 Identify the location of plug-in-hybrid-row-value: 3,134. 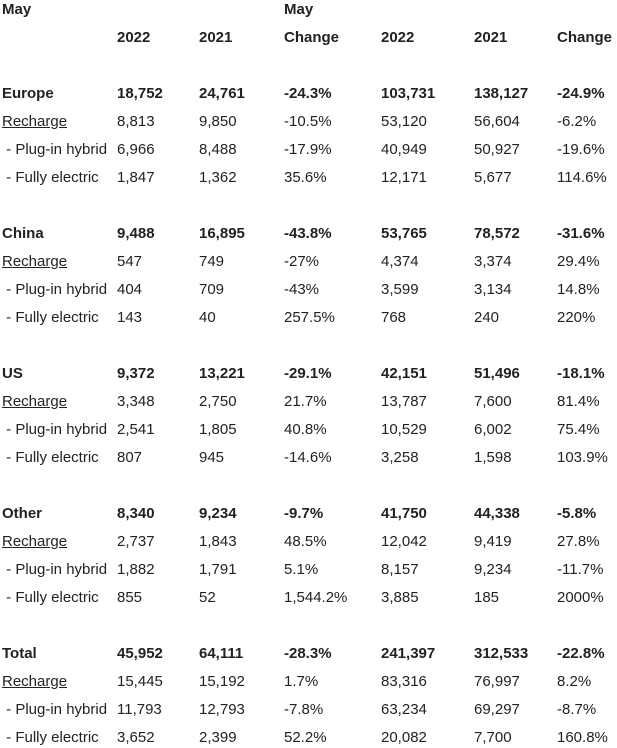
(493, 289).